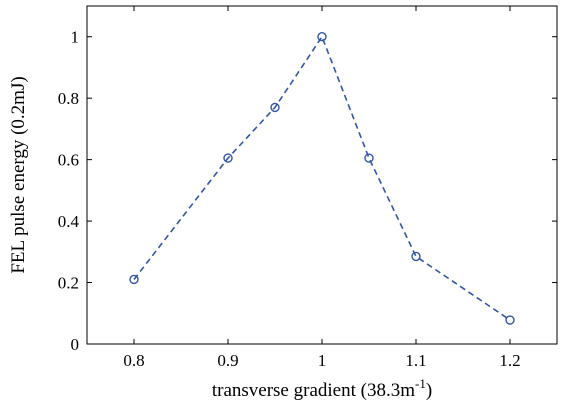  Describe the element at coordinates (415, 360) in the screenshot. I see `x-tick-label: 1.1` at that location.